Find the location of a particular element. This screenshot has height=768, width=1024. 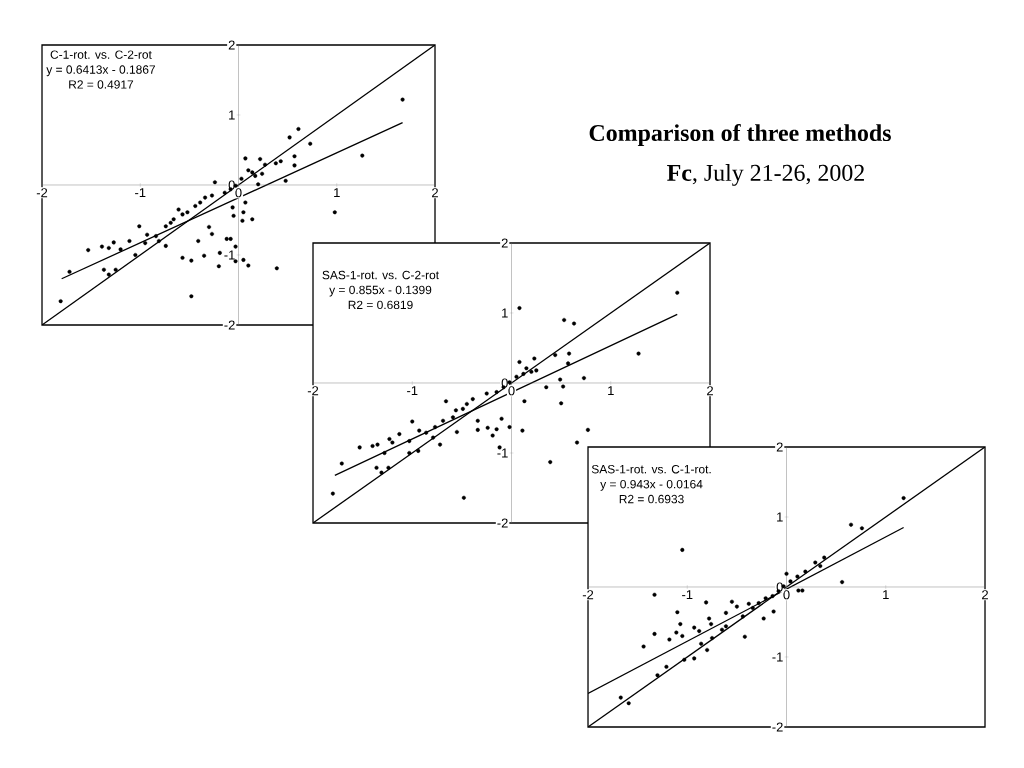

annotation: y = 0.943x - 0.0164 is located at coordinates (651, 485).